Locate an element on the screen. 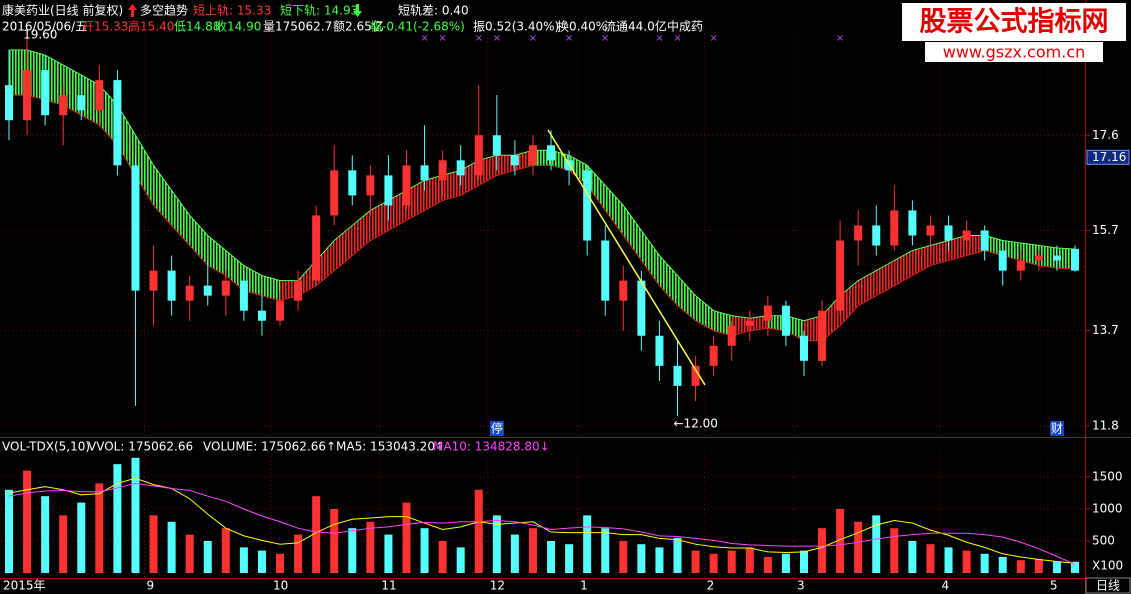 This screenshot has width=1131, height=594. legend-entry: VOLUME: 175062.66↑ is located at coordinates (269, 447).